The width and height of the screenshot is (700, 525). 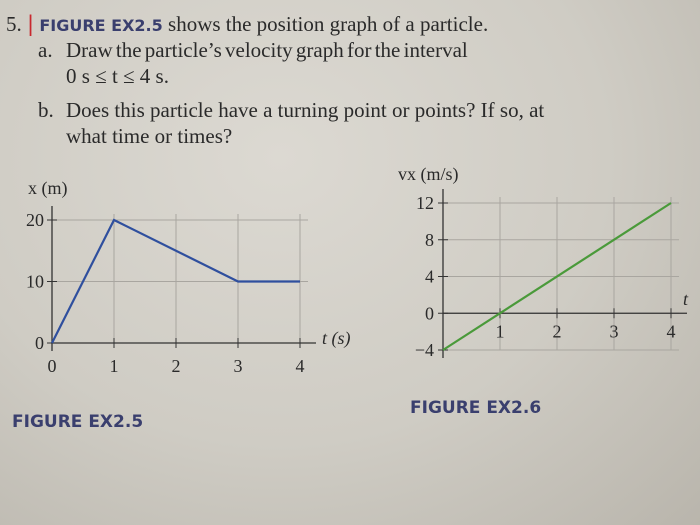 I want to click on figure-reference: FIGURE EX2.5, so click(x=101, y=25).